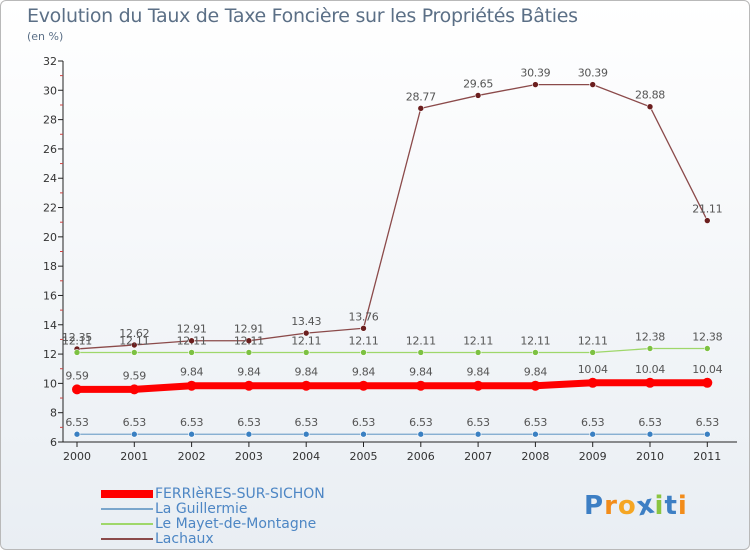  I want to click on data-label-lachaux: 21.11, so click(707, 209).